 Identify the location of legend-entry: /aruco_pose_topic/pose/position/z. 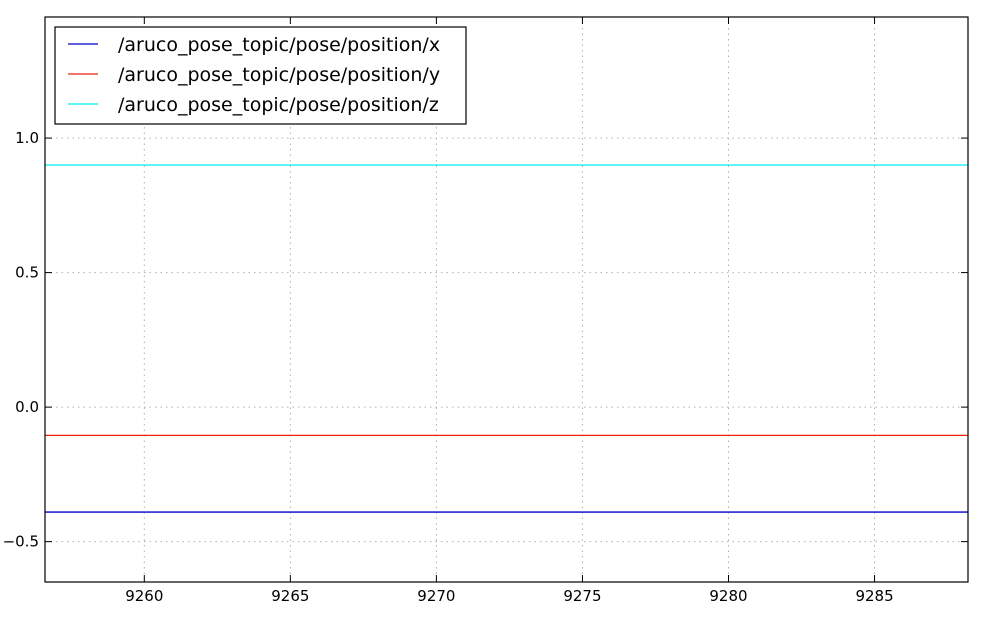
(253, 105).